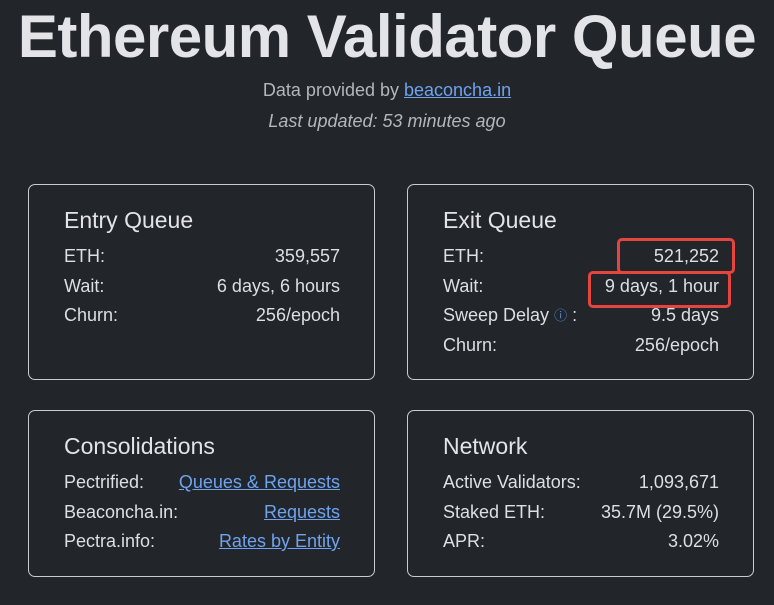  Describe the element at coordinates (659, 511) in the screenshot. I see `value: 35.7M (29.5%)` at that location.